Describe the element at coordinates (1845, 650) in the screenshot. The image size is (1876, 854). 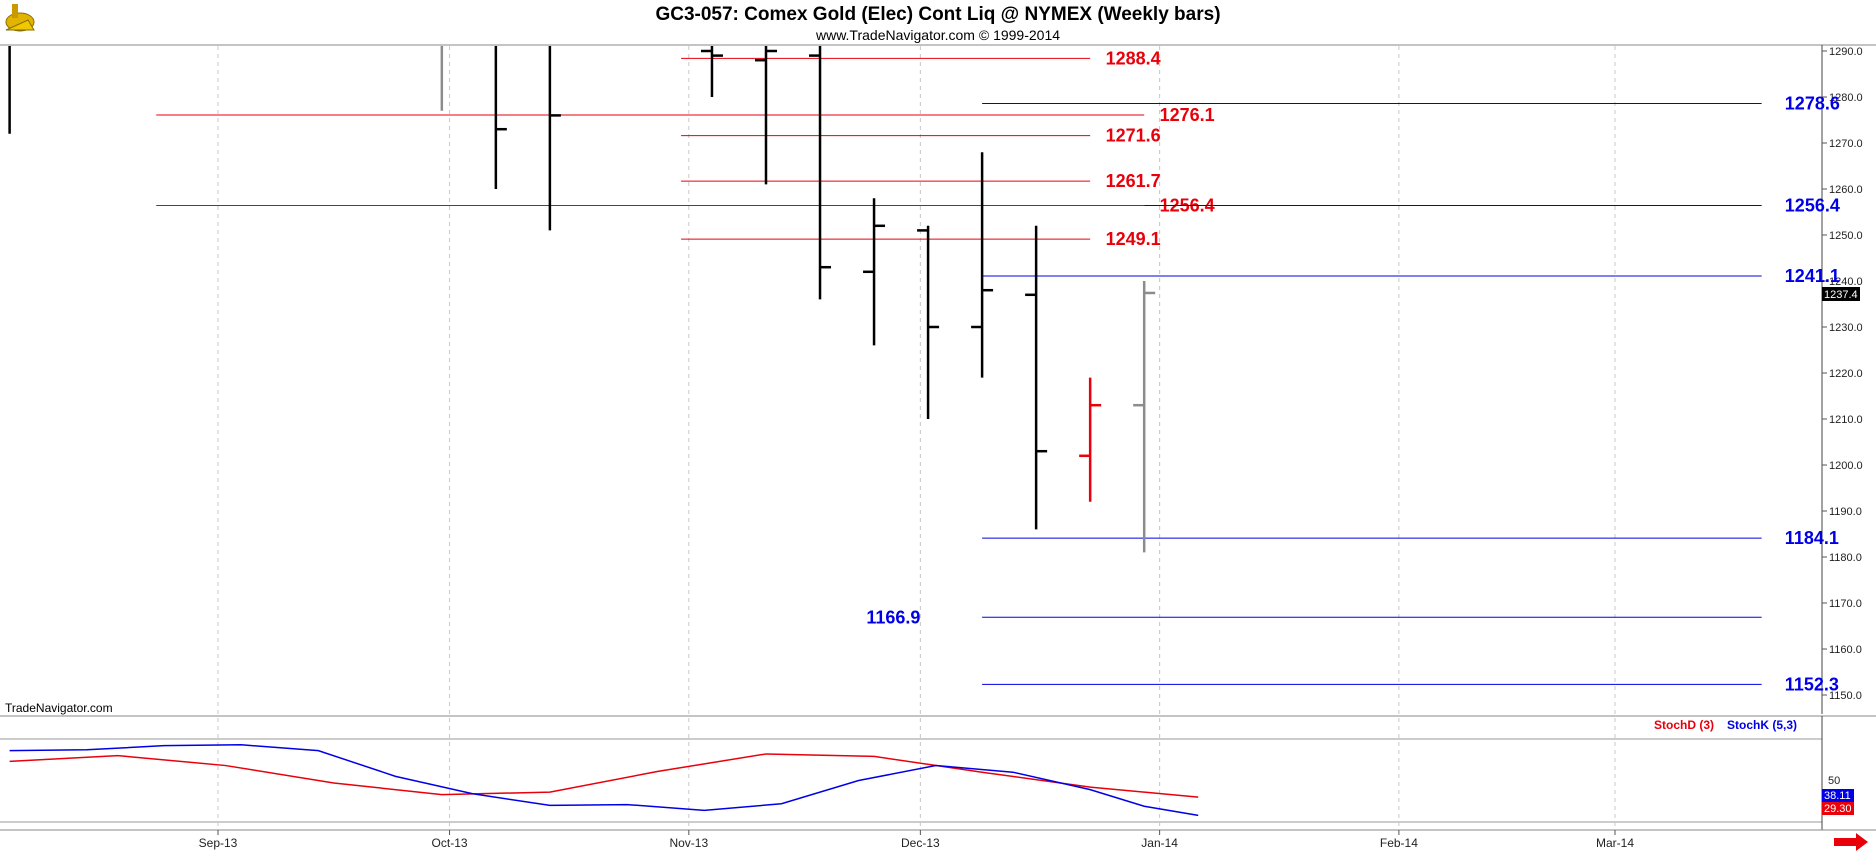
I see `y-tick-label: 1160.0` at that location.